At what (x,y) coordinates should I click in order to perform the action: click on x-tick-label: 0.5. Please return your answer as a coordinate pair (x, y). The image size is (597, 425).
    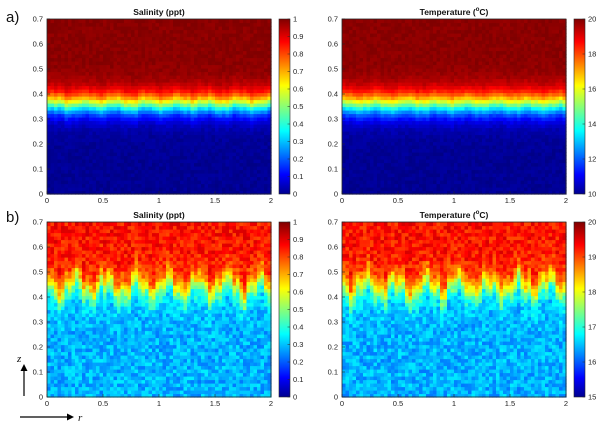
    Looking at the image, I should click on (103, 200).